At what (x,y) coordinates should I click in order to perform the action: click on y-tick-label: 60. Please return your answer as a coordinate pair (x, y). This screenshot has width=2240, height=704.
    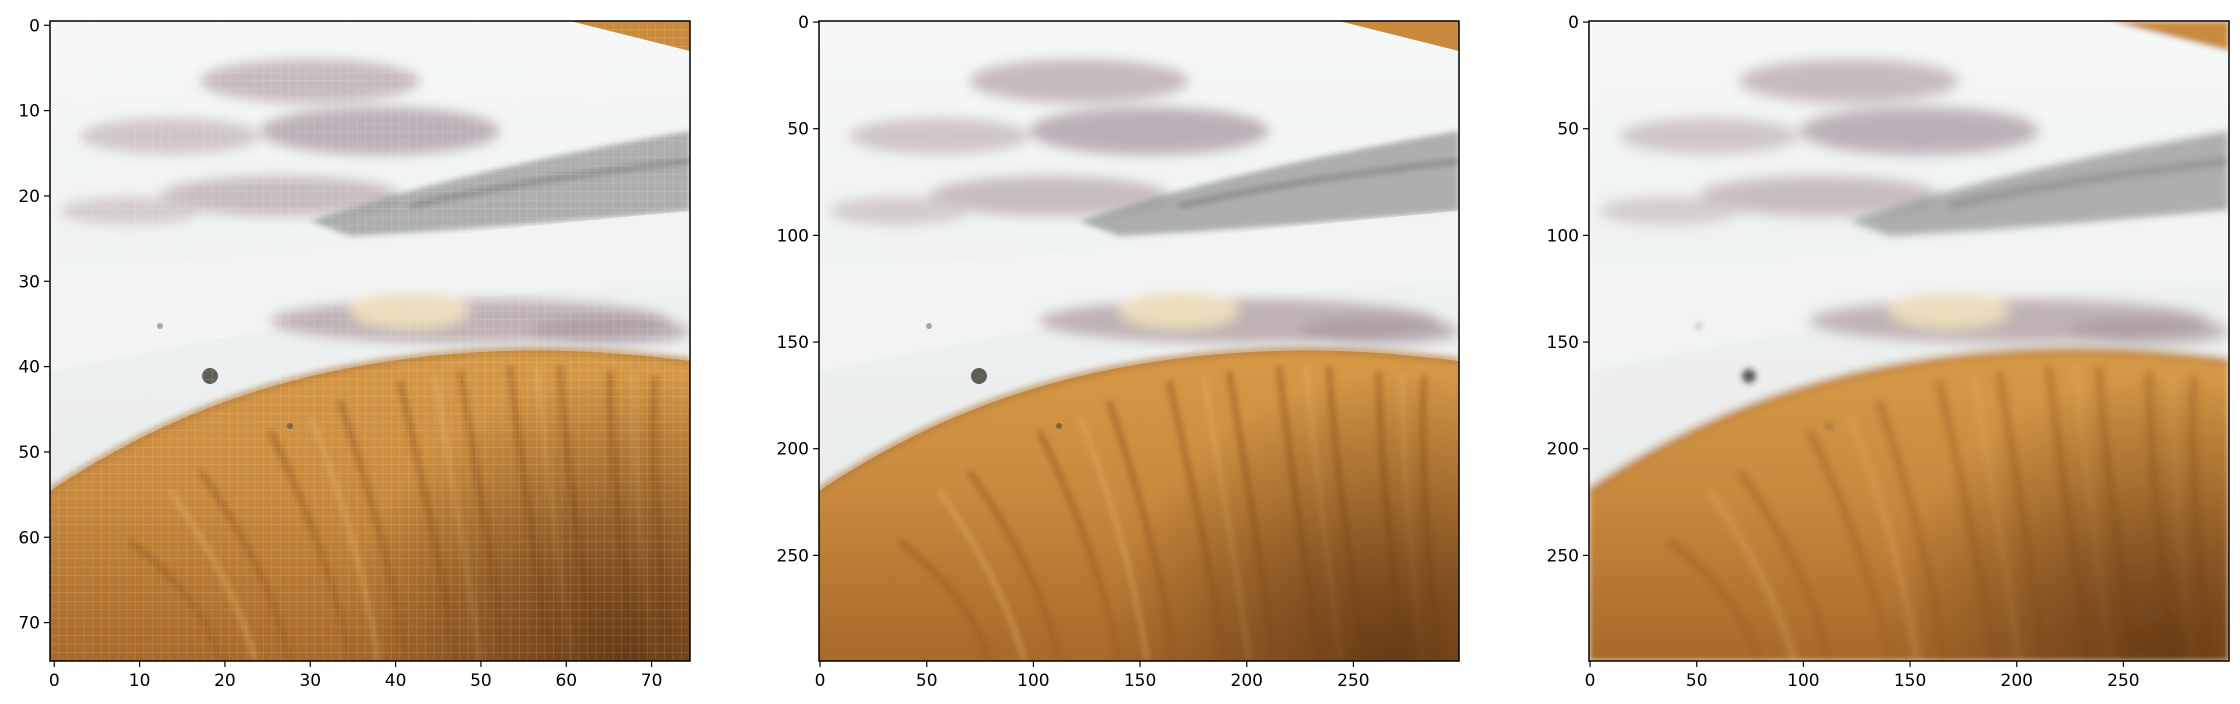
    Looking at the image, I should click on (29, 538).